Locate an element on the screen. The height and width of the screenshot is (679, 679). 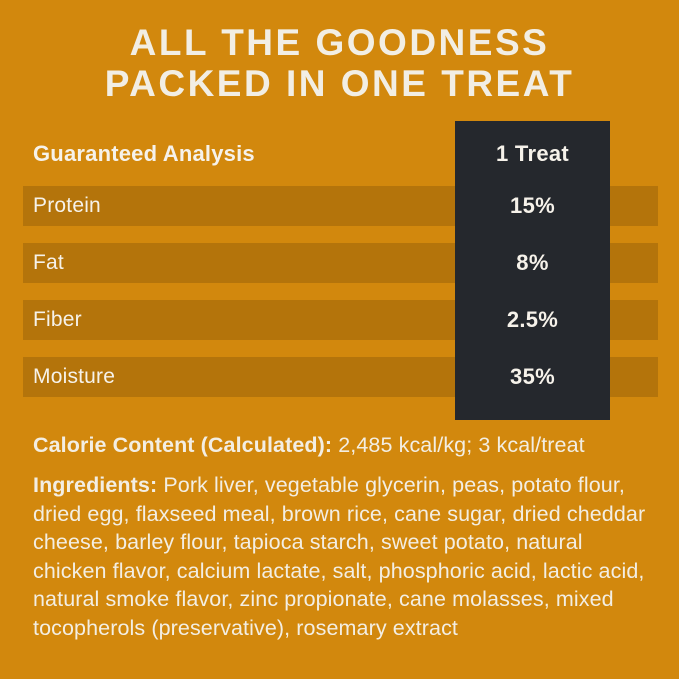
value-column-panel is located at coordinates (532, 270).